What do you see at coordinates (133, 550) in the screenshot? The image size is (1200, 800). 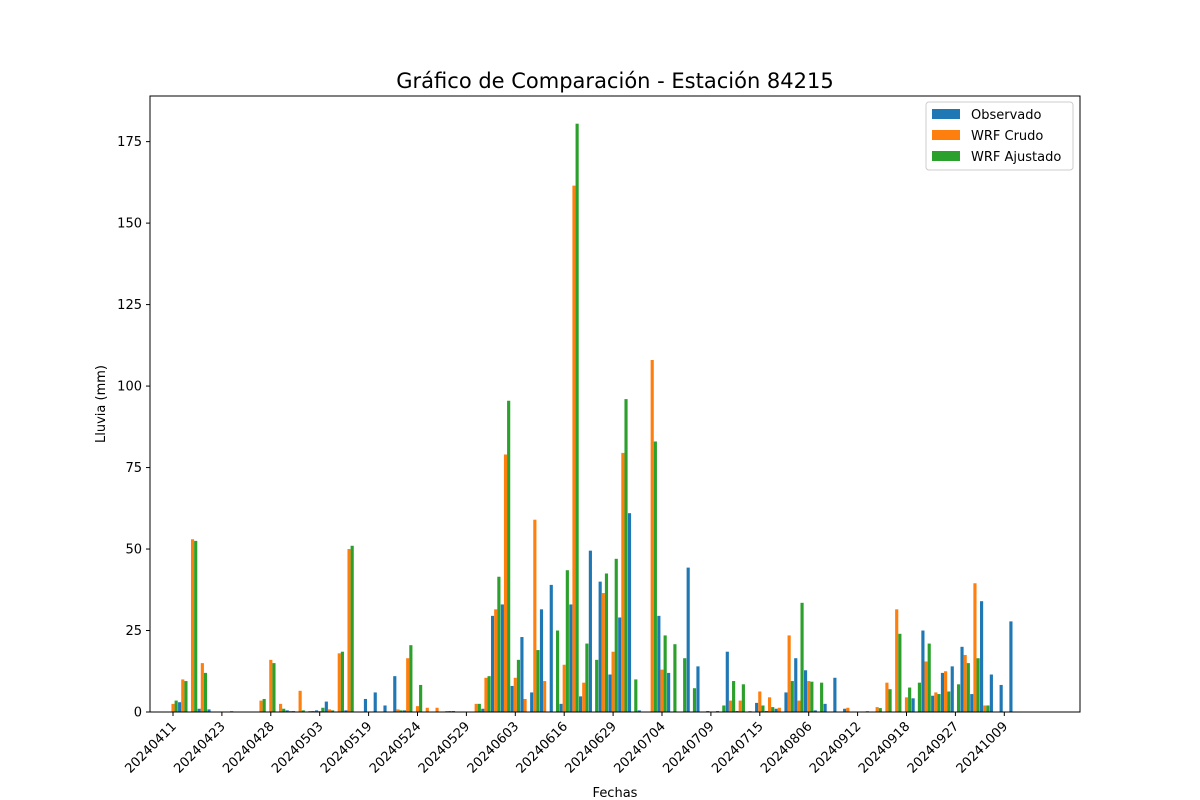 I see `y-tick-label: 50` at bounding box center [133, 550].